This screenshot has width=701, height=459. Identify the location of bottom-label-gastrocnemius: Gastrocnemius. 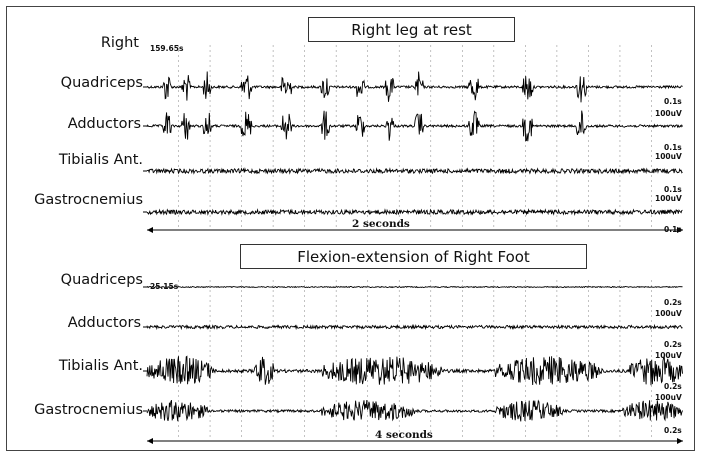
(88, 410).